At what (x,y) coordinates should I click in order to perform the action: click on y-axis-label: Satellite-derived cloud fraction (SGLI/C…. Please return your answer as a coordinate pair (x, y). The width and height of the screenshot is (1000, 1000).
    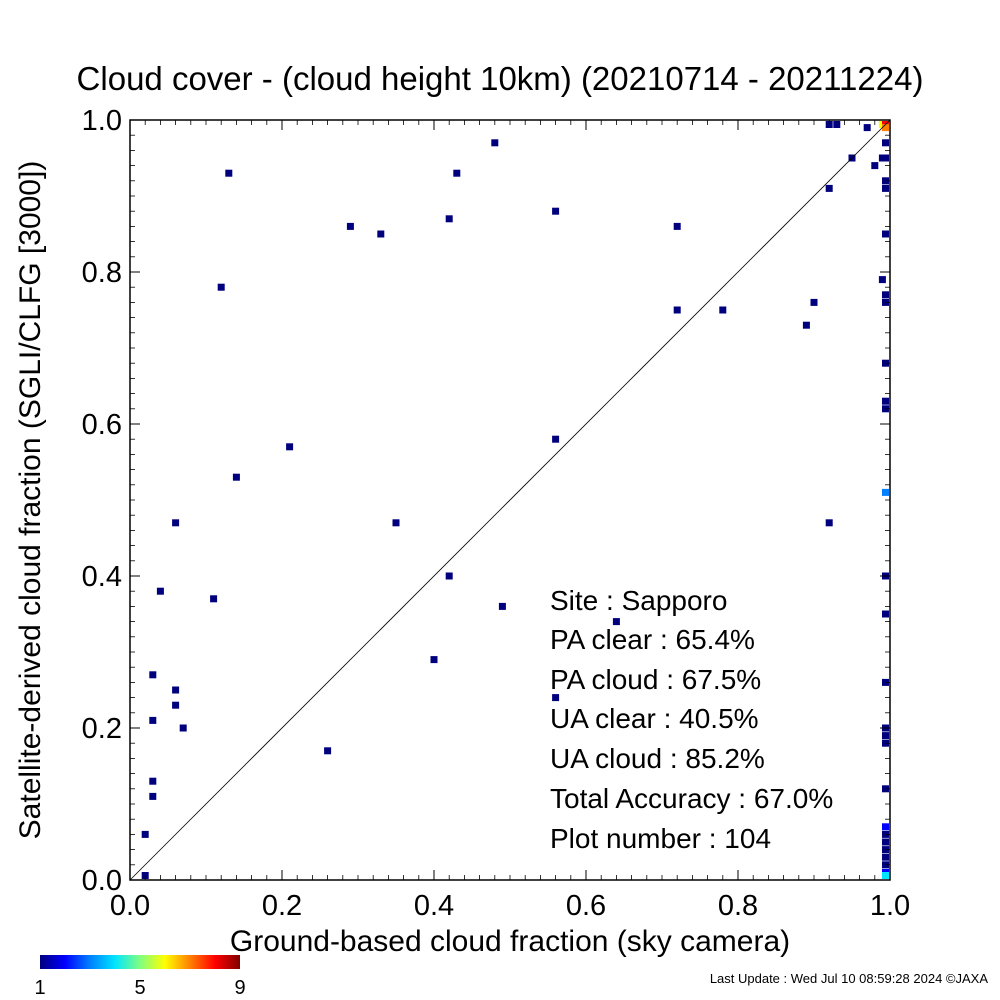
    Looking at the image, I should click on (30, 500).